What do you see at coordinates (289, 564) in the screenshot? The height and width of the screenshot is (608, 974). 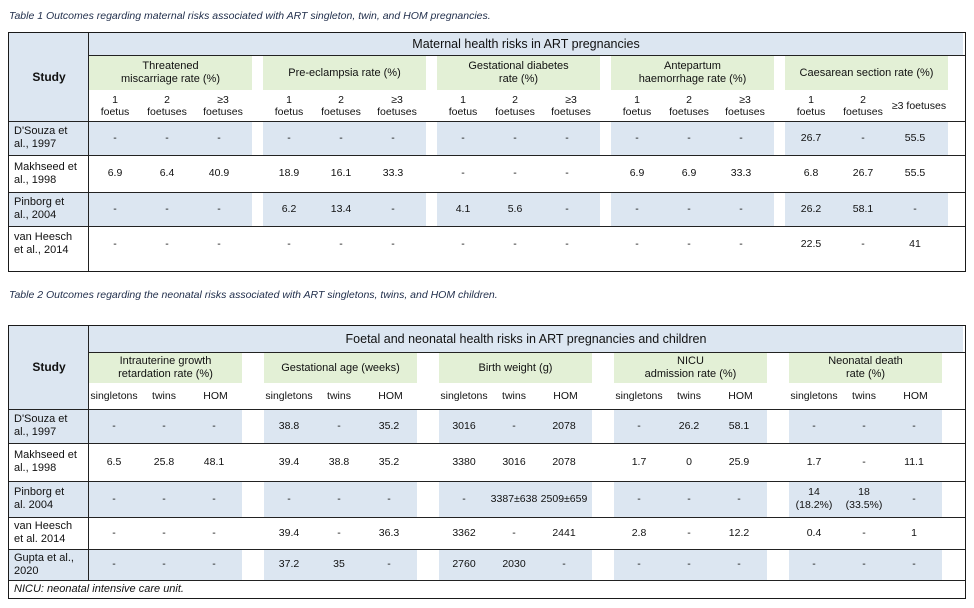 I see `value-cell: 37.2` at bounding box center [289, 564].